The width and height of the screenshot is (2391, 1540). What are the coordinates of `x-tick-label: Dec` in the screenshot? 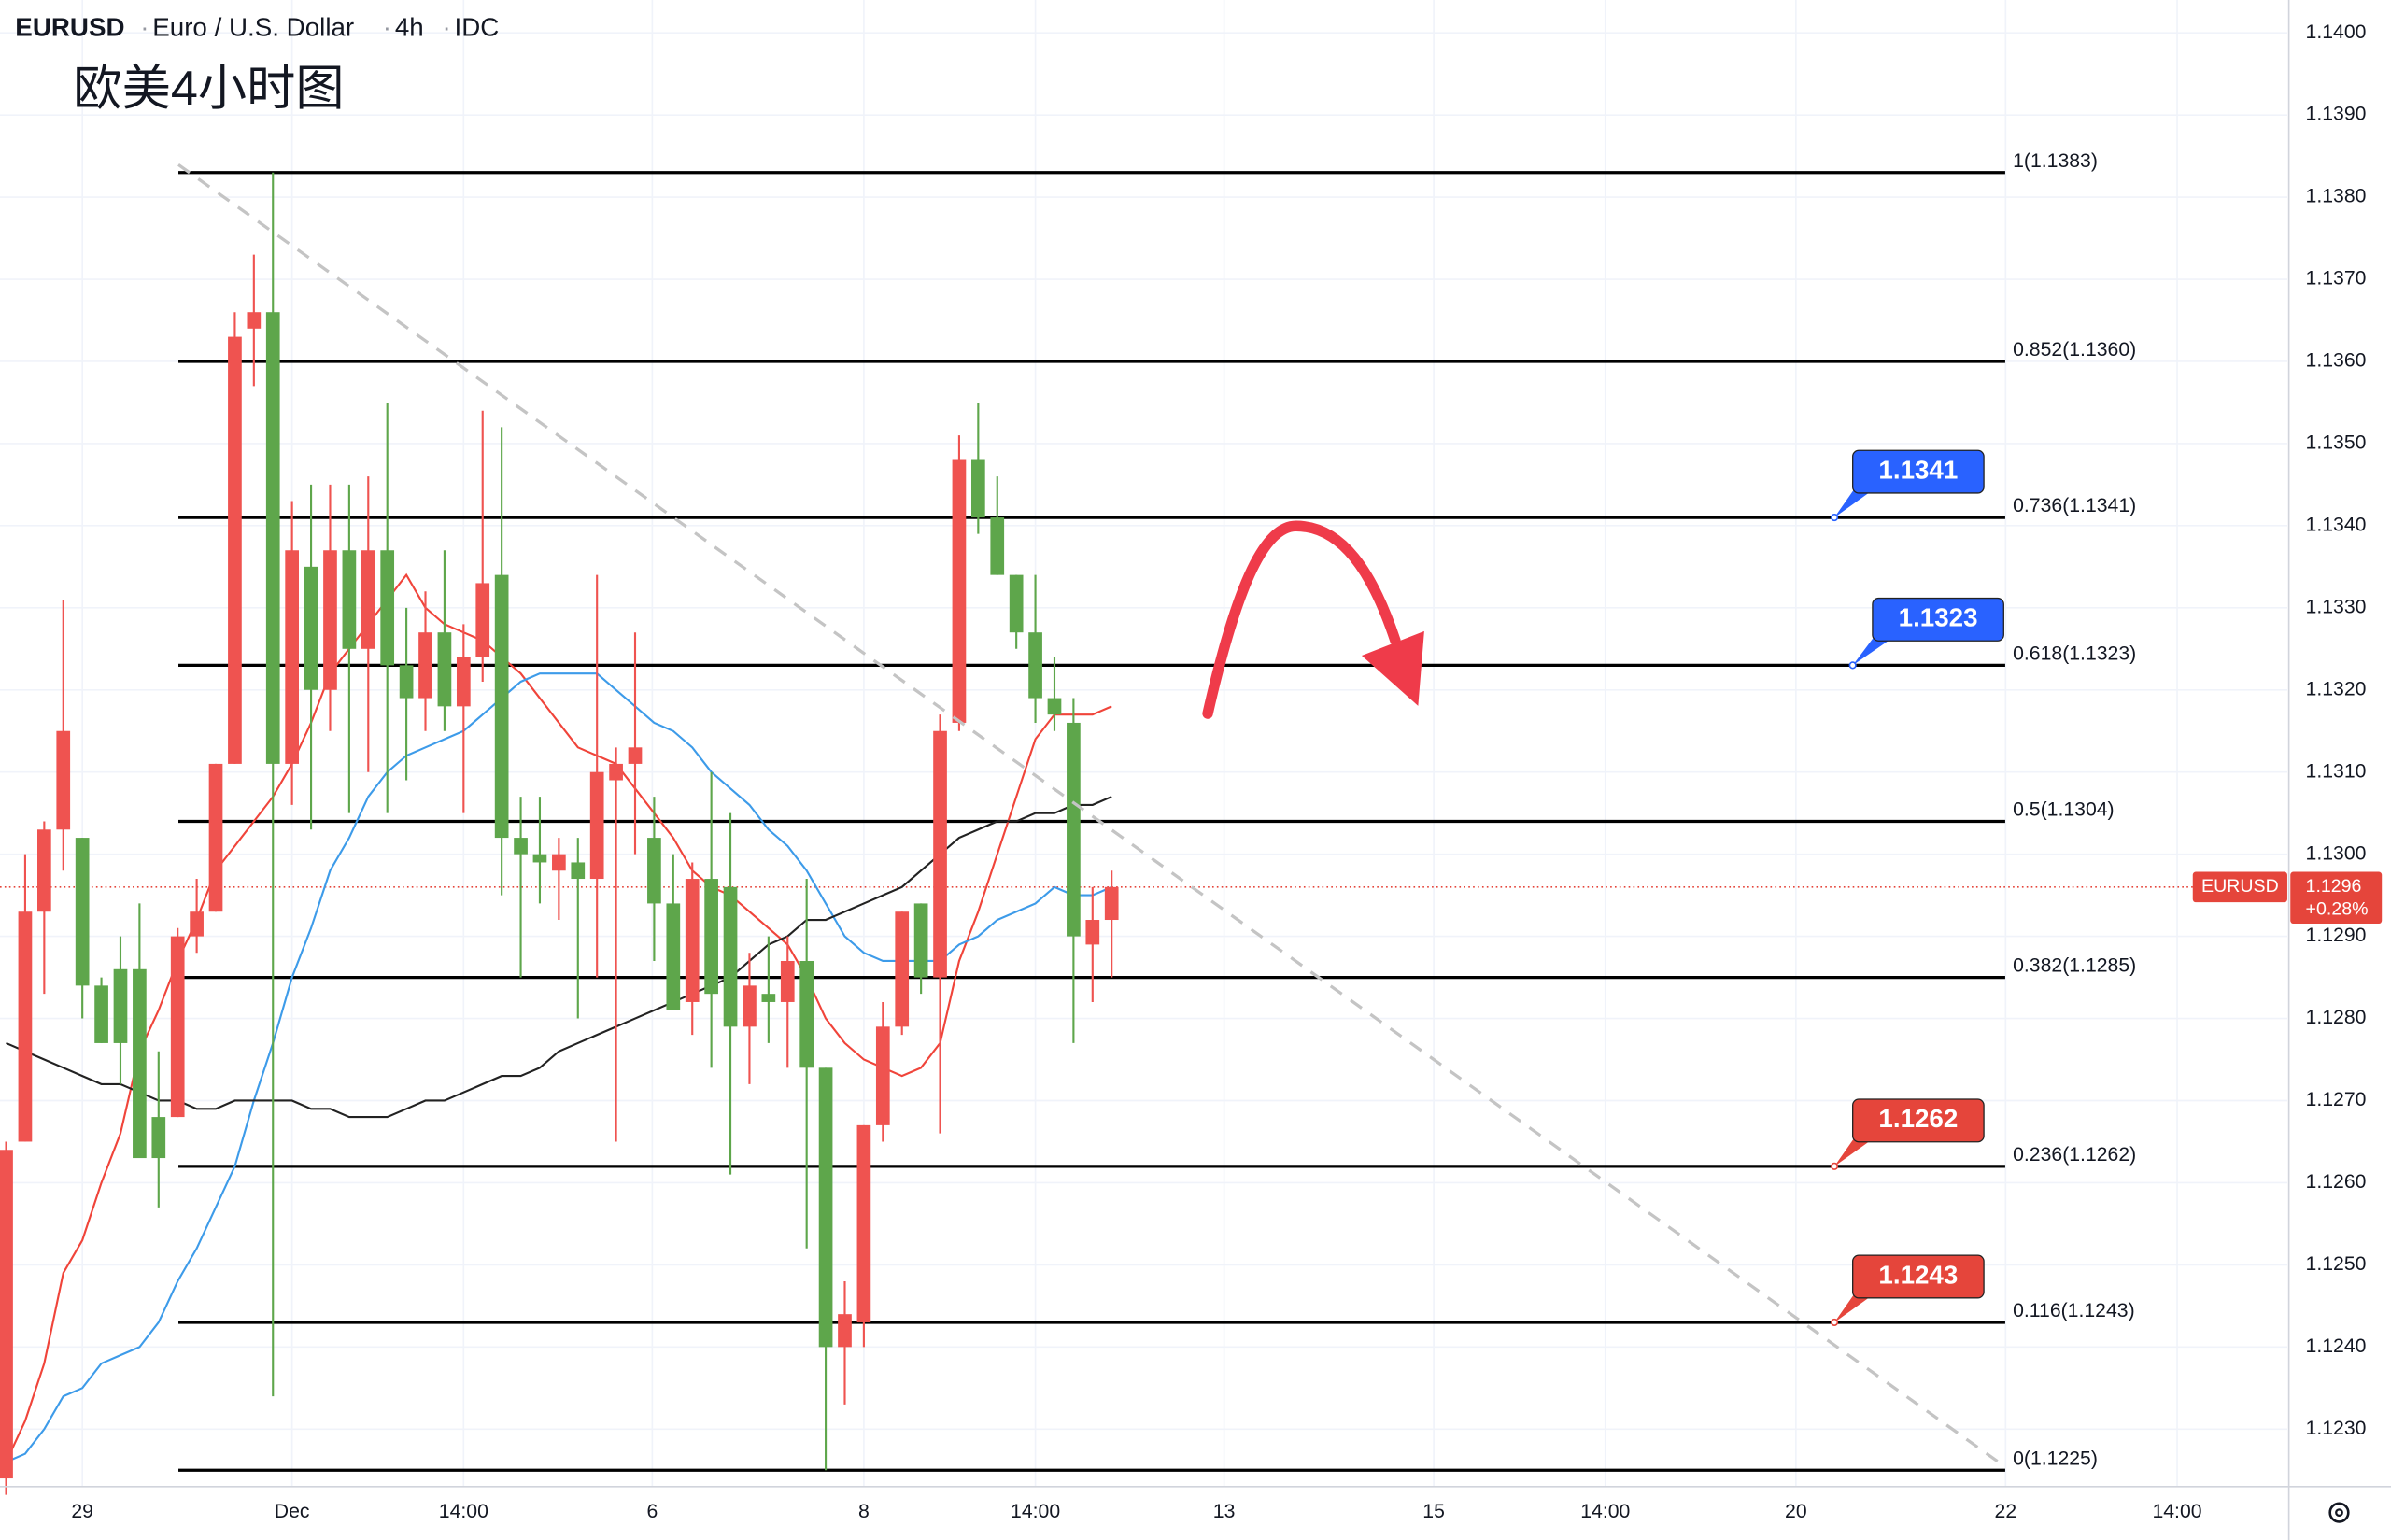 It's located at (292, 1511).